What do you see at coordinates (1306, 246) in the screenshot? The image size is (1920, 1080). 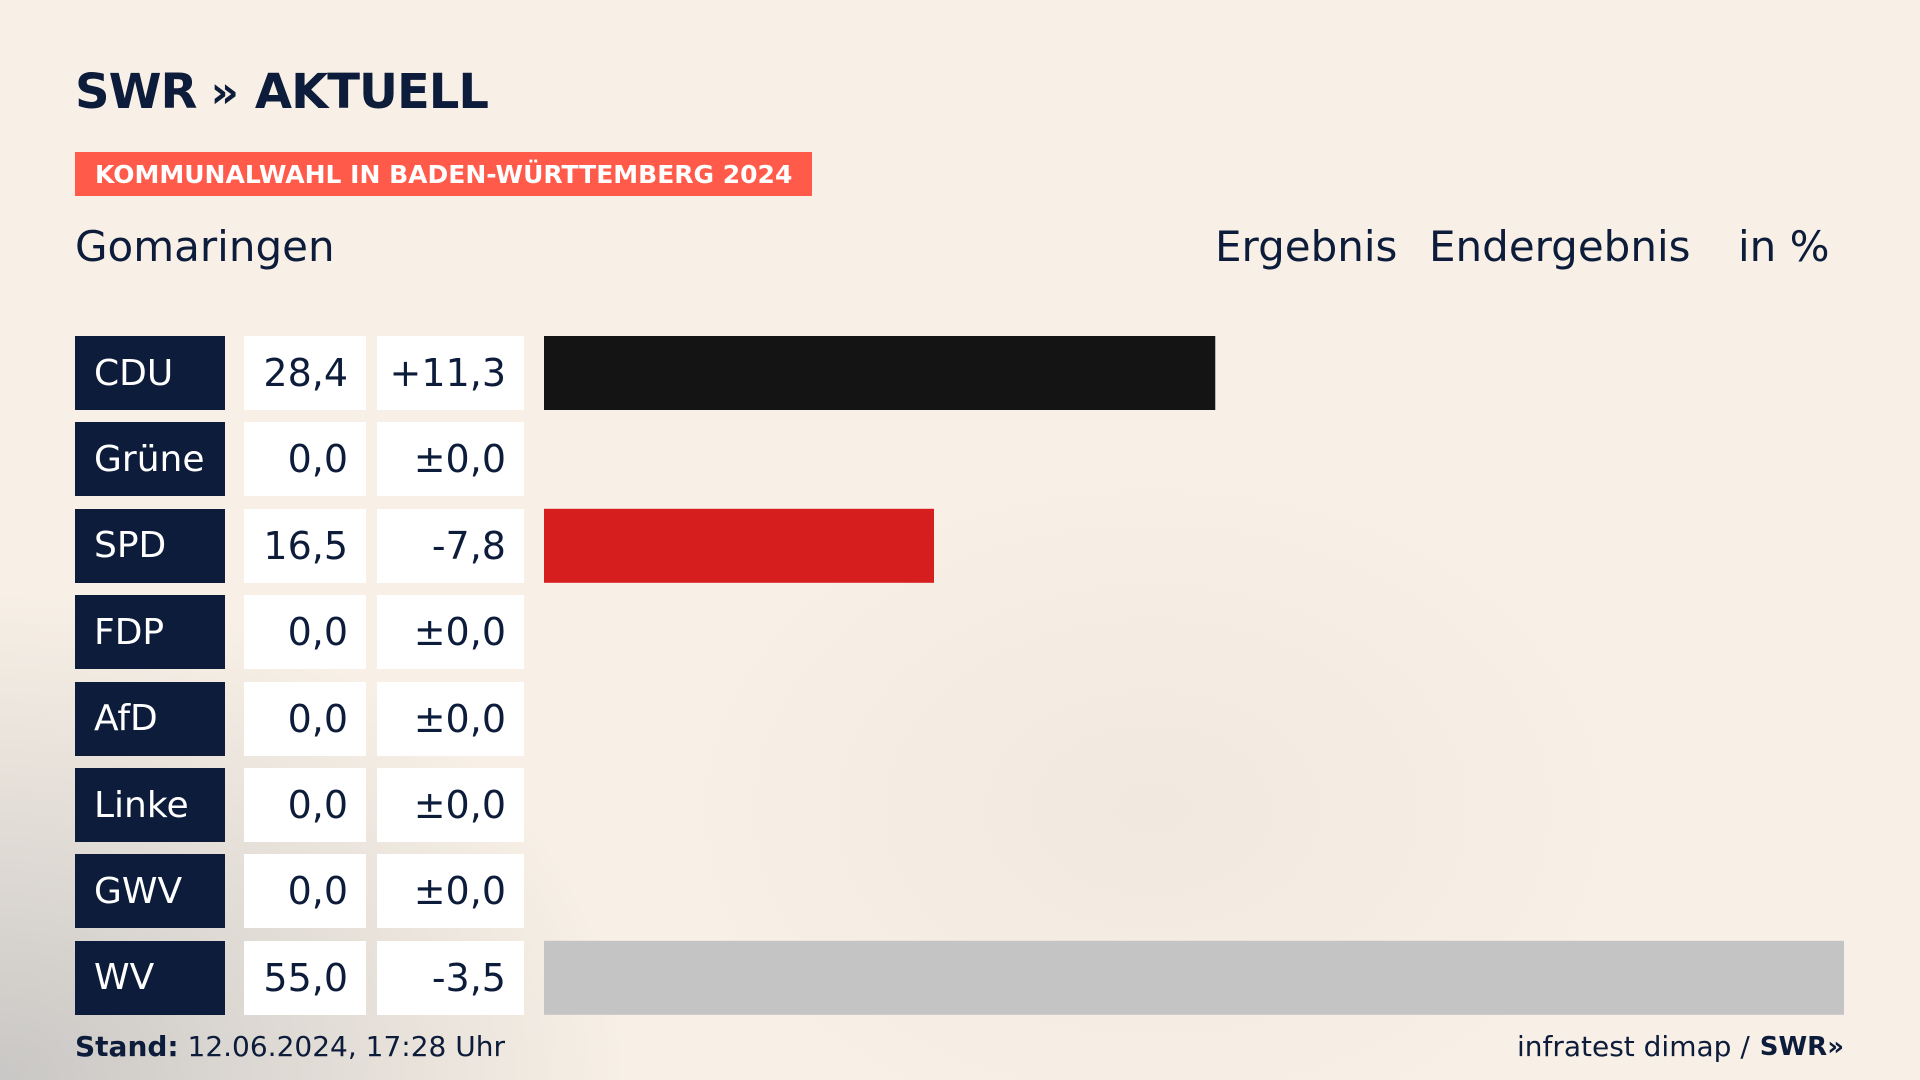 I see `header-result: Ergebnis` at bounding box center [1306, 246].